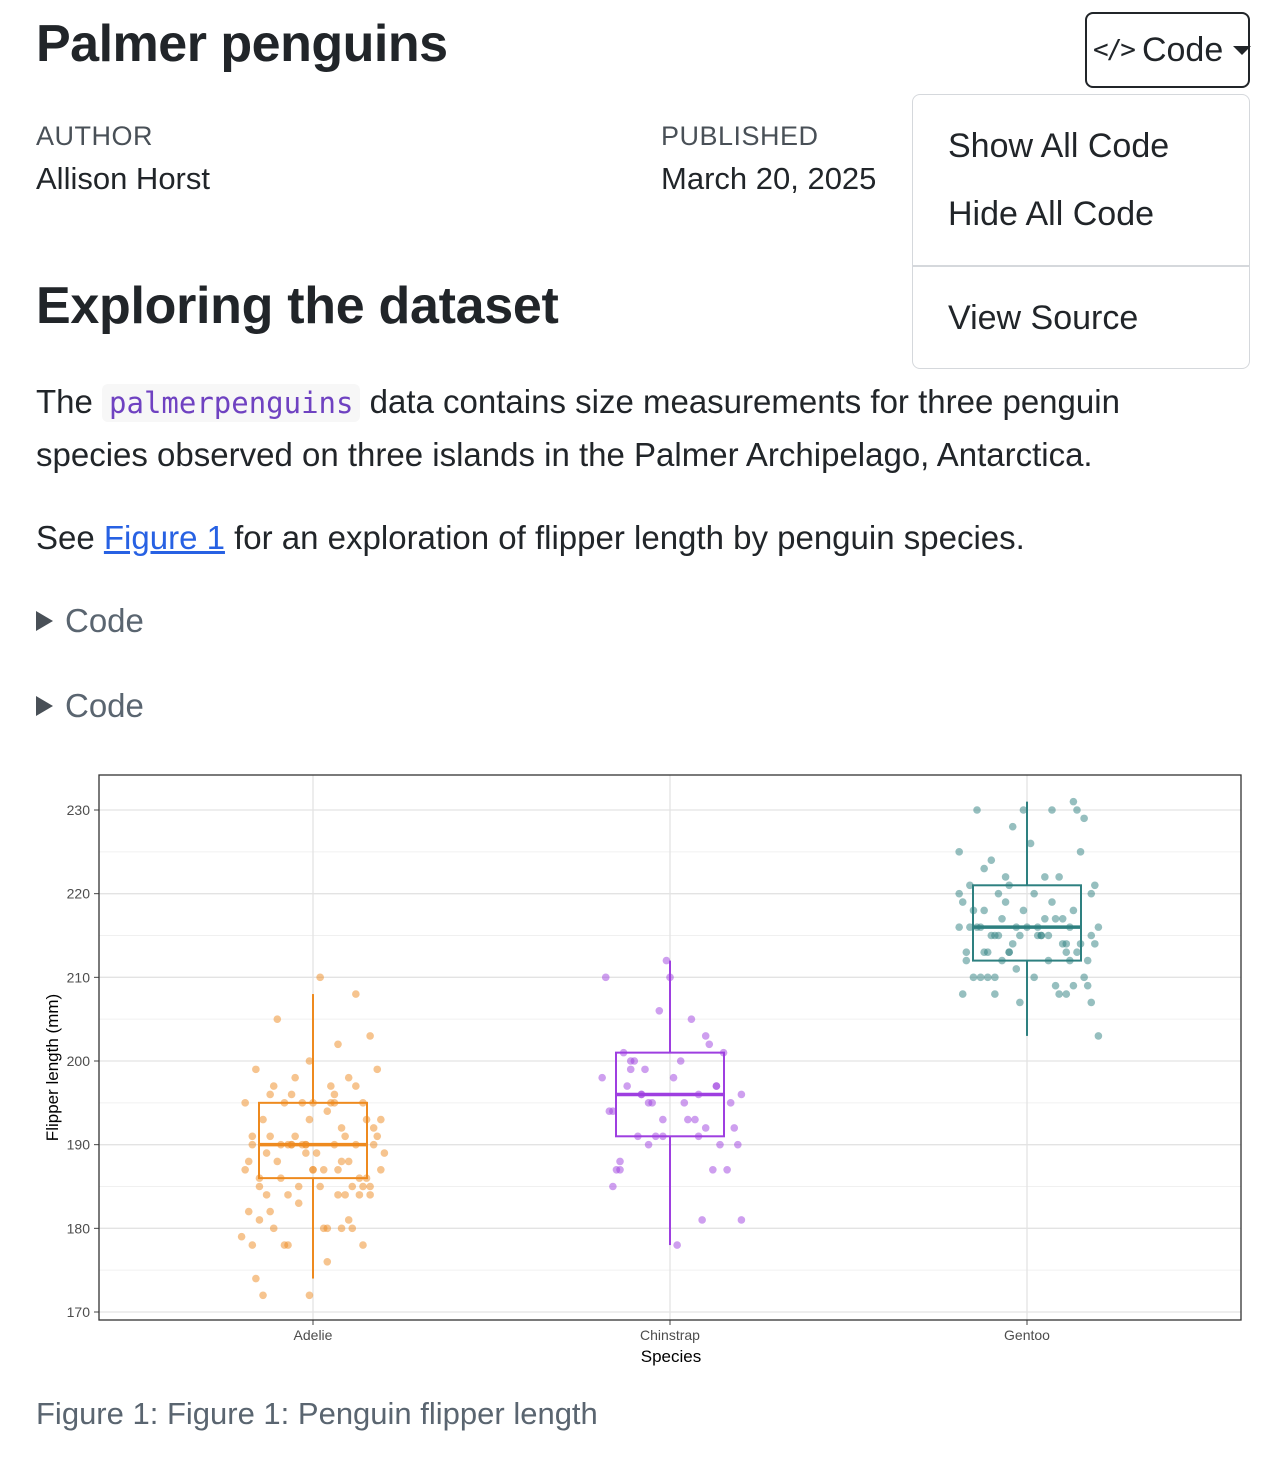  I want to click on x-tick-label: Adelie, so click(313, 1335).